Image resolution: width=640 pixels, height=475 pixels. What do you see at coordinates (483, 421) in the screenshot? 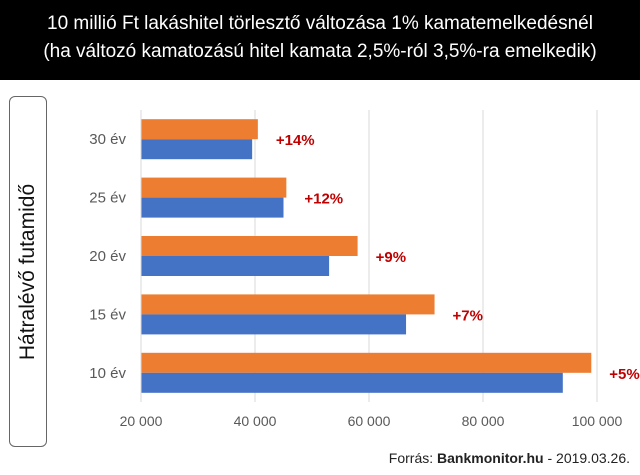
I see `x-tick-label: 80 000` at bounding box center [483, 421].